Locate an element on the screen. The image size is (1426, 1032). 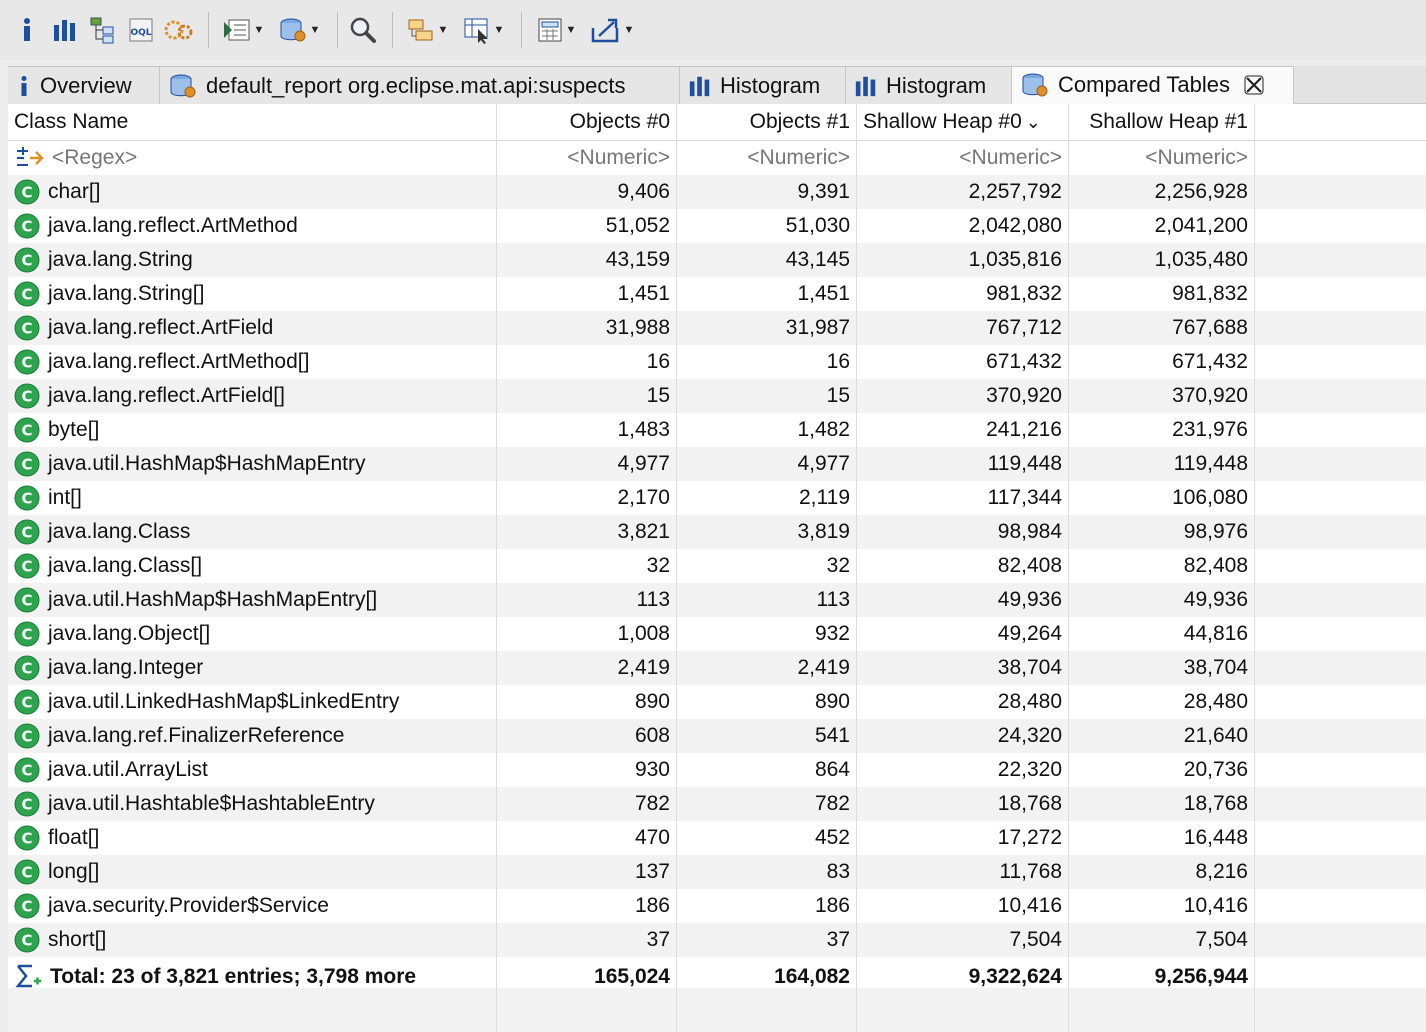
tab-histogram-2: Histogram is located at coordinates (929, 85).